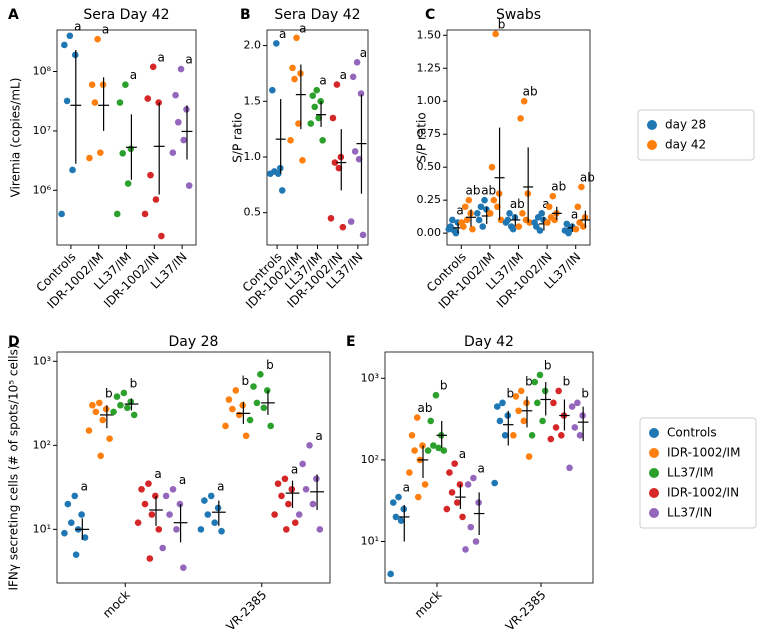 The image size is (767, 639). I want to click on y-tick-label: 10¹, so click(370, 540).